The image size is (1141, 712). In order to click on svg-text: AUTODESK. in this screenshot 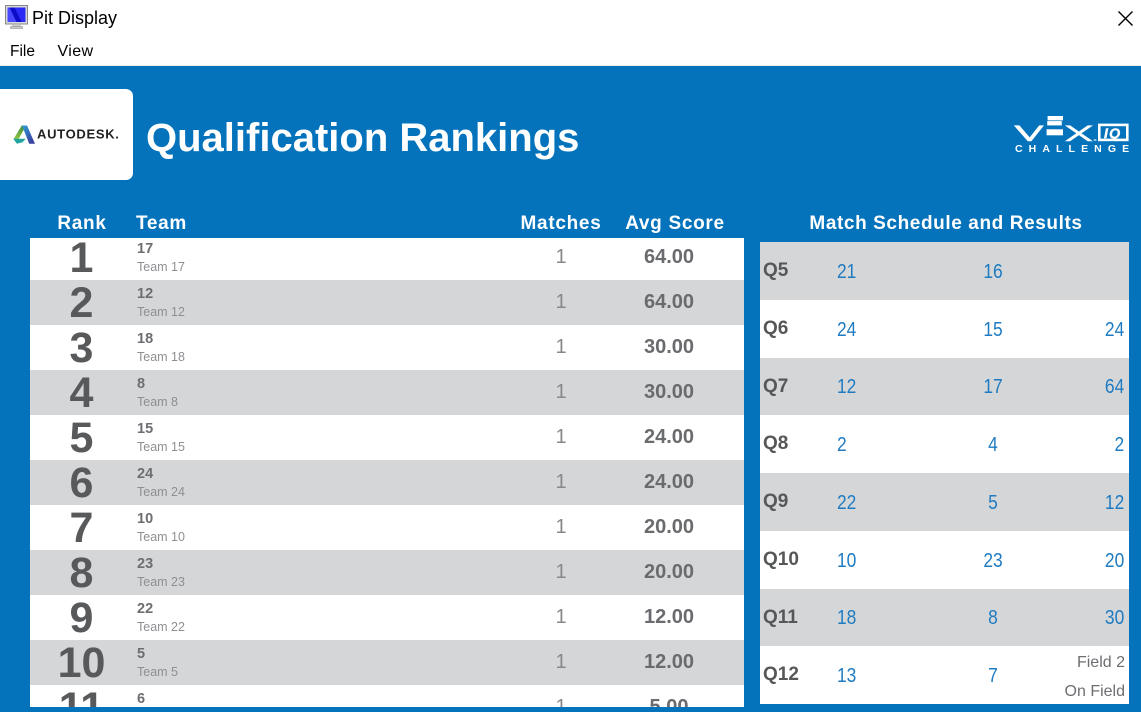, I will do `click(78, 133)`.